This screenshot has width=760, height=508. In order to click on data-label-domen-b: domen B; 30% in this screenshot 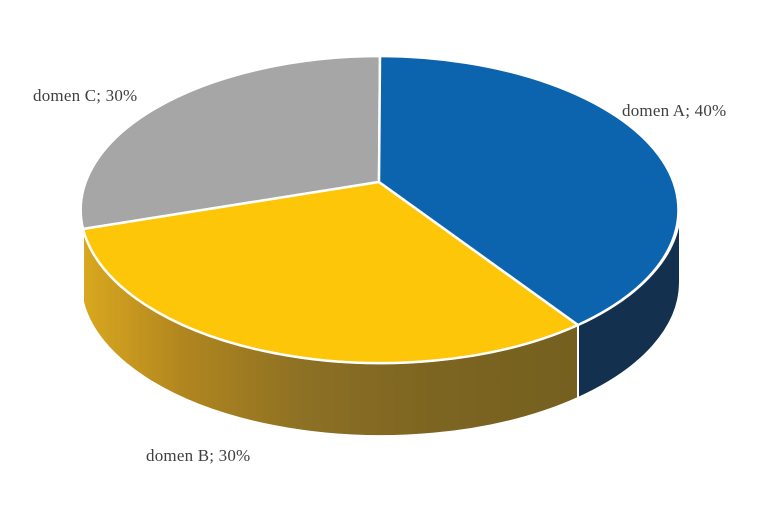, I will do `click(198, 455)`.